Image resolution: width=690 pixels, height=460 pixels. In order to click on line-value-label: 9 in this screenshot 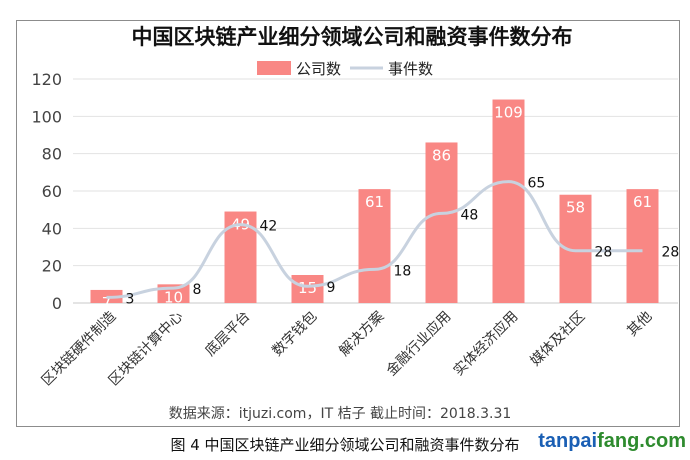, I will do `click(331, 288)`.